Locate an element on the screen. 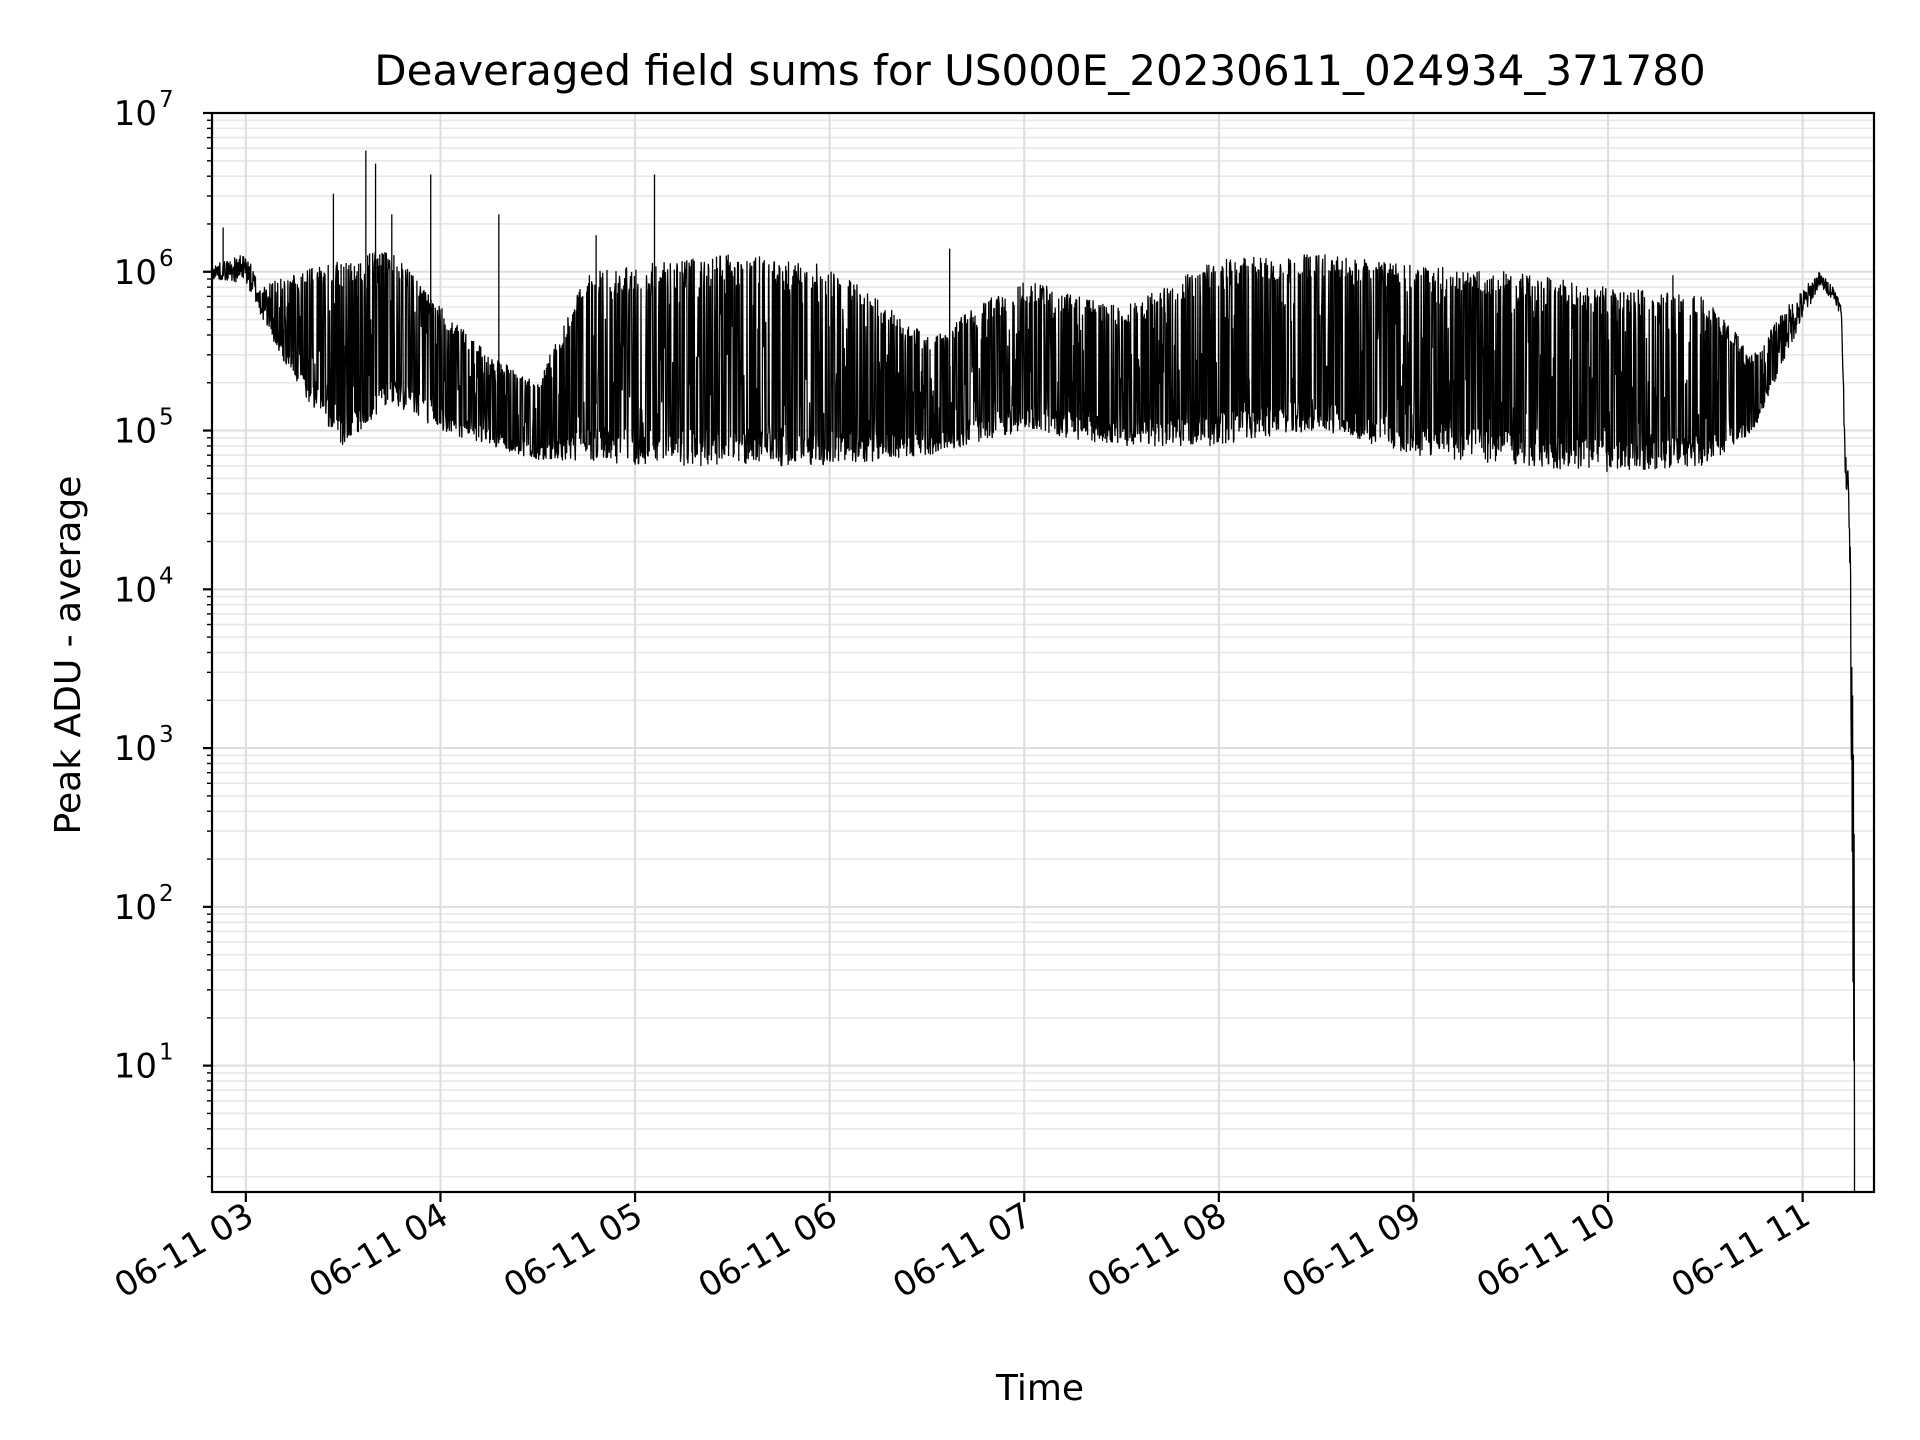 The image size is (1920, 1440). y-tick-exponent: 4 is located at coordinates (166, 576).